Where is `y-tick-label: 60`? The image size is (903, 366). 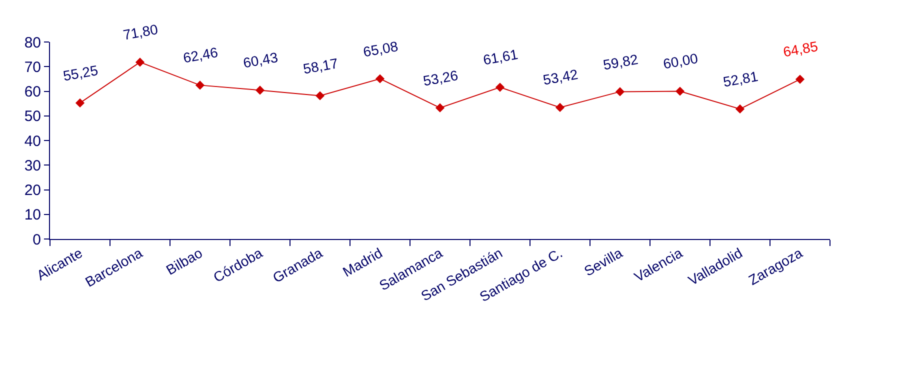 y-tick-label: 60 is located at coordinates (32, 92).